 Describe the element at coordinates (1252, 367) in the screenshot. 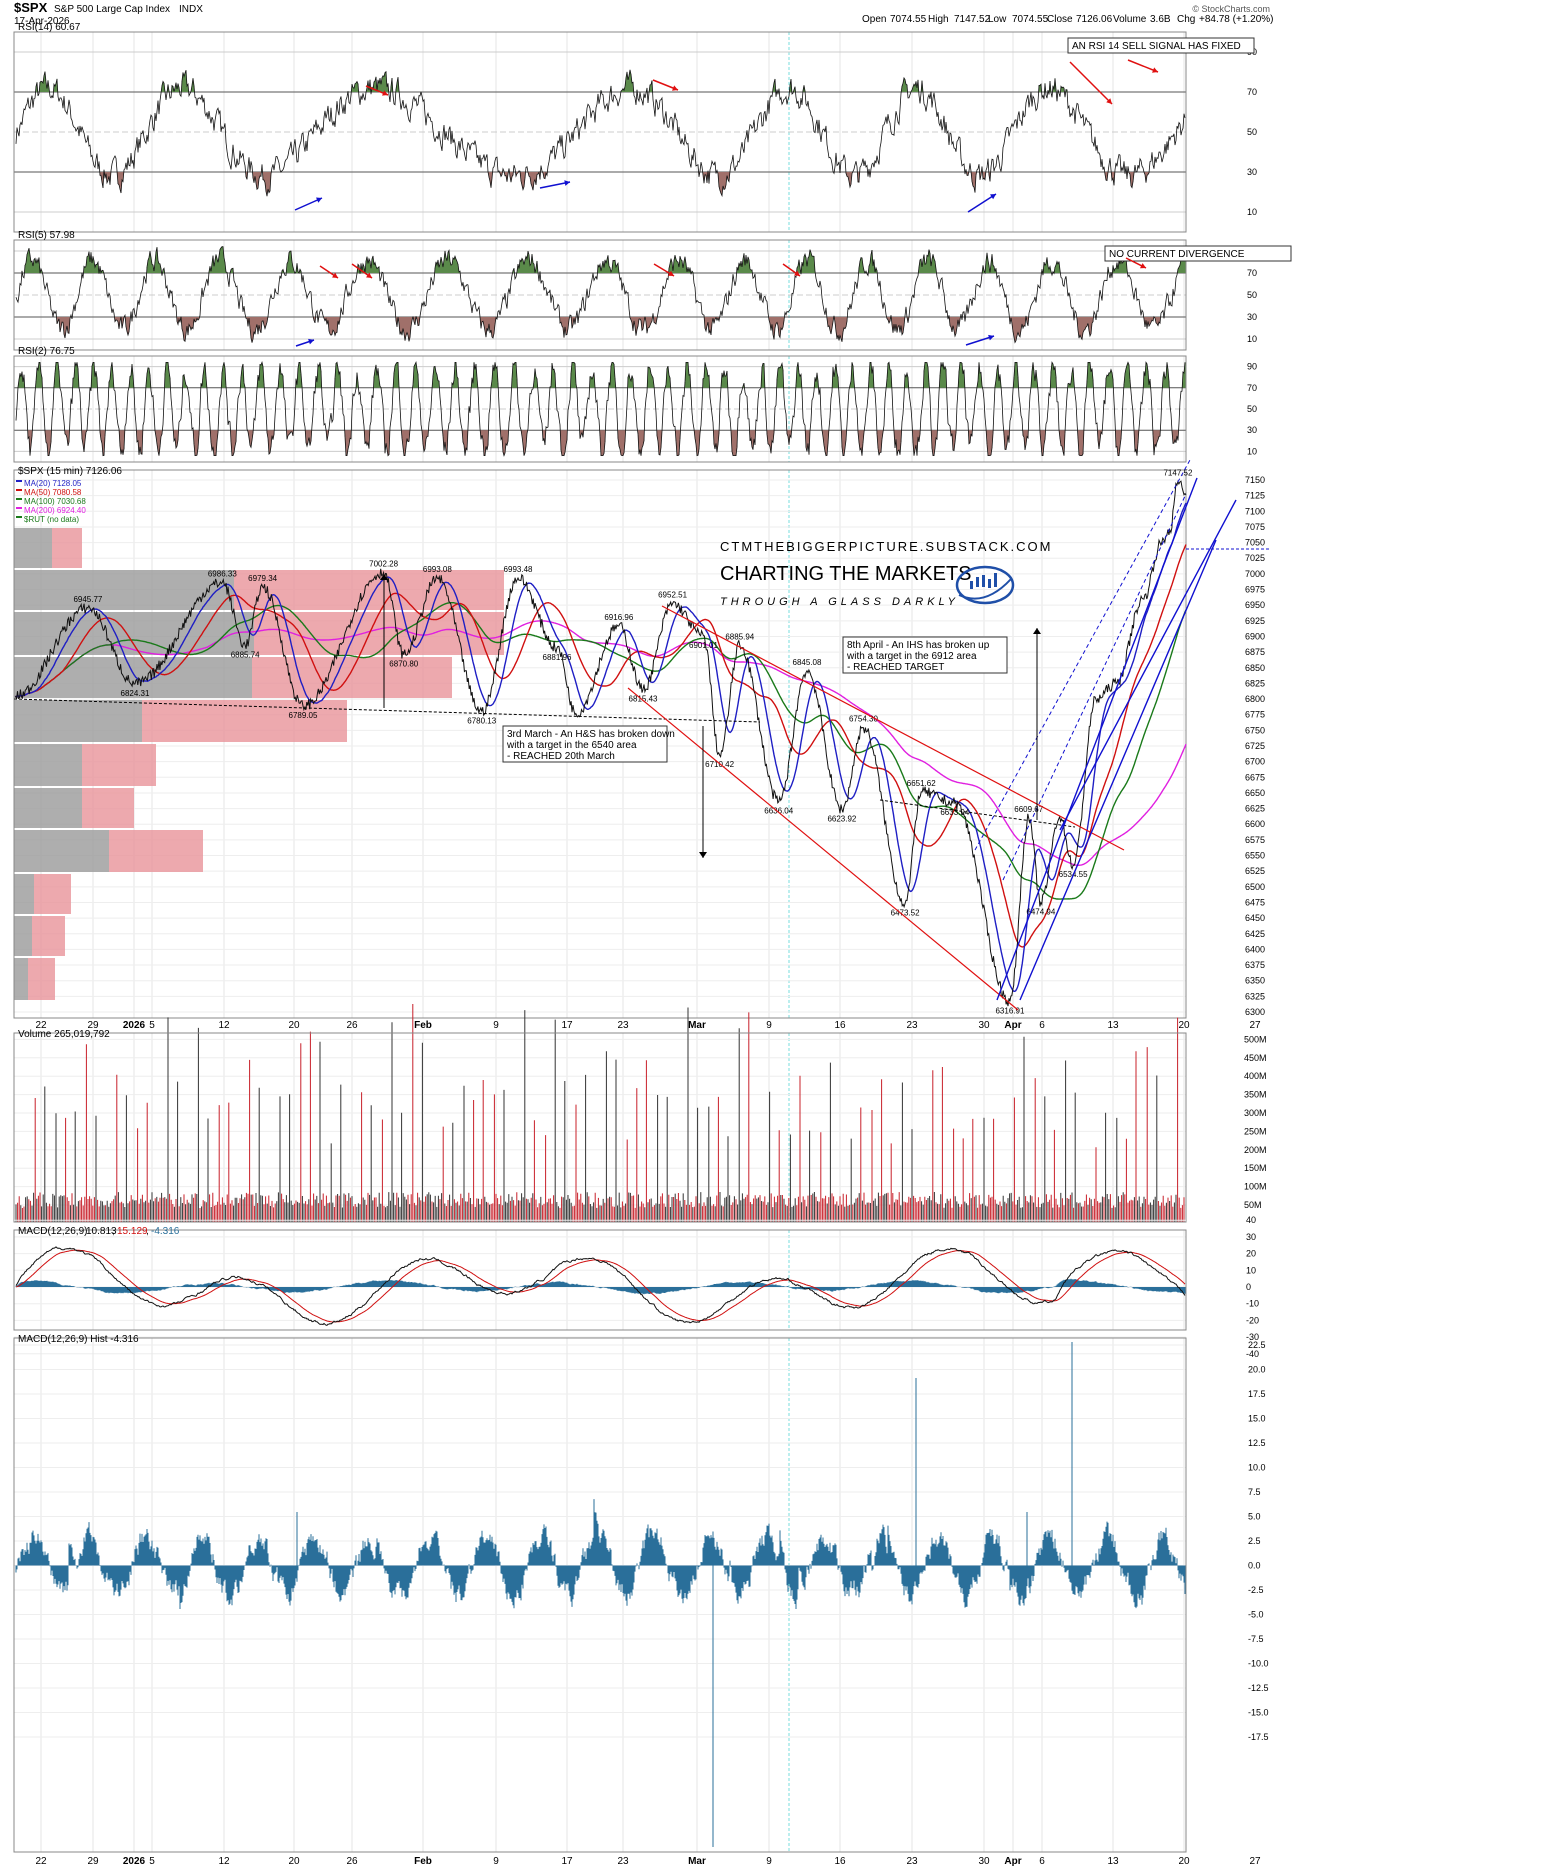

I see `rsi2-ytick-90: 90` at that location.